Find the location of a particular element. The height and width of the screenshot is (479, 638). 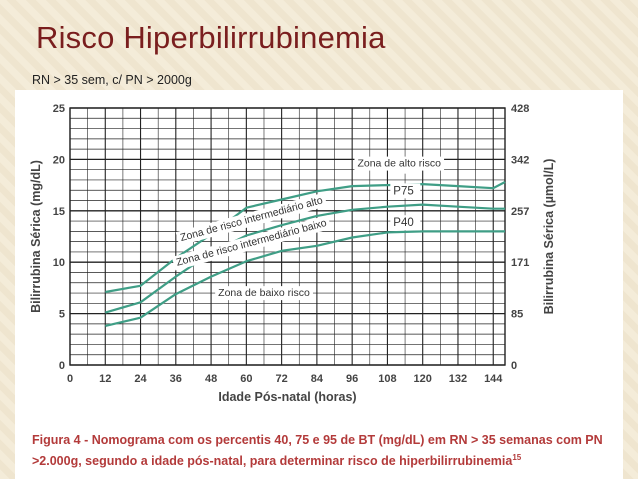

y-tick-label-right: 428 is located at coordinates (520, 109).